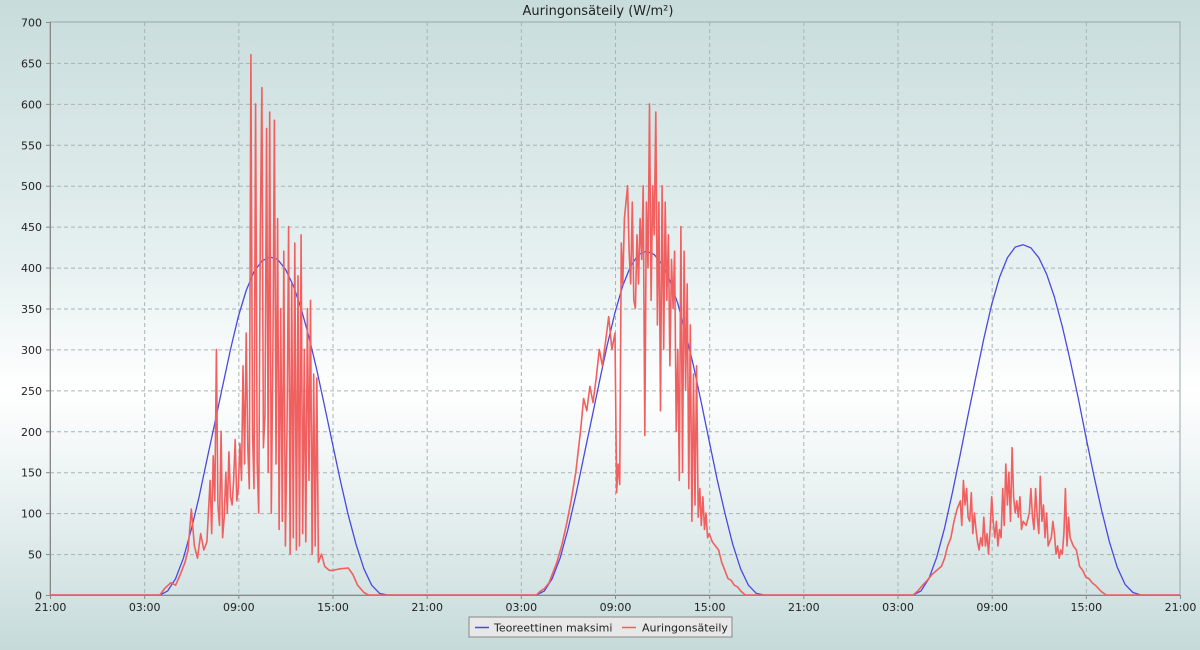 The width and height of the screenshot is (1200, 650). What do you see at coordinates (31, 432) in the screenshot?
I see `y-tick-label: 200` at bounding box center [31, 432].